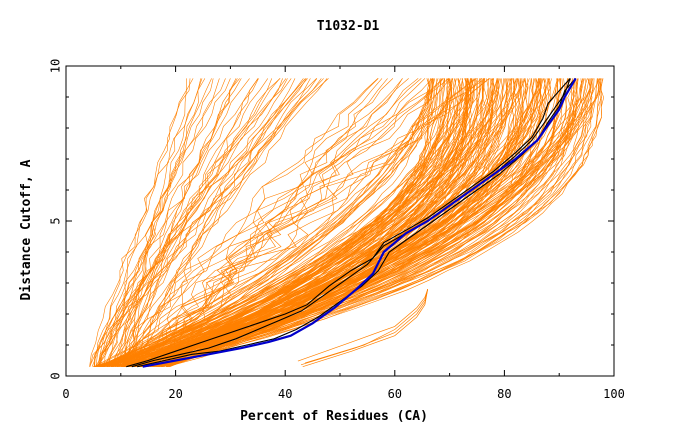 The width and height of the screenshot is (680, 440). I want to click on x-tick-label: 100, so click(614, 394).